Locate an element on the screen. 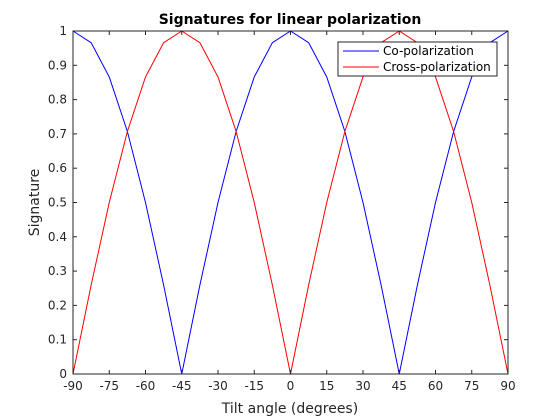  x-tick-label: 45 is located at coordinates (399, 386).